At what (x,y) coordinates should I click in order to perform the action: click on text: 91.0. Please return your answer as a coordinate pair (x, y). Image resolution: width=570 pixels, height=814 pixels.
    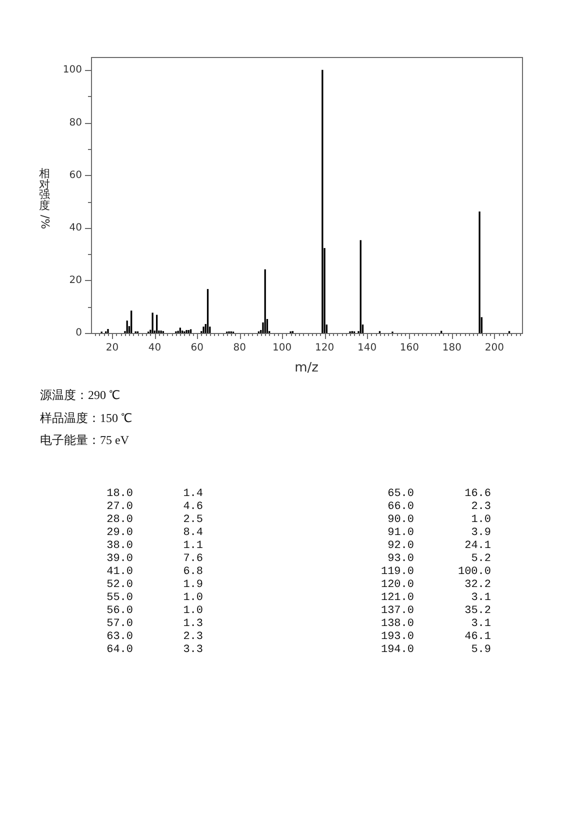
    Looking at the image, I should click on (400, 533).